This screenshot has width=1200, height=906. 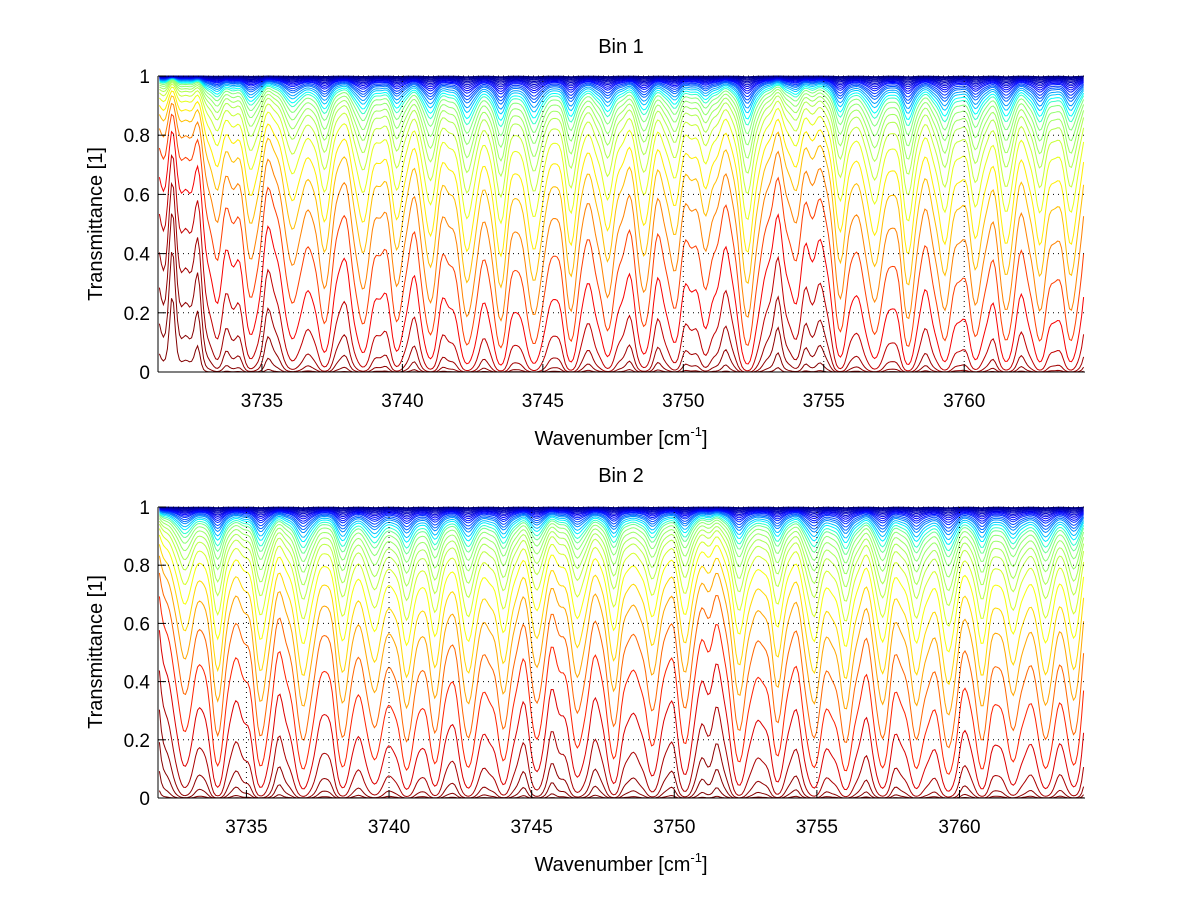 What do you see at coordinates (621, 476) in the screenshot?
I see `chart-title: Bin 2` at bounding box center [621, 476].